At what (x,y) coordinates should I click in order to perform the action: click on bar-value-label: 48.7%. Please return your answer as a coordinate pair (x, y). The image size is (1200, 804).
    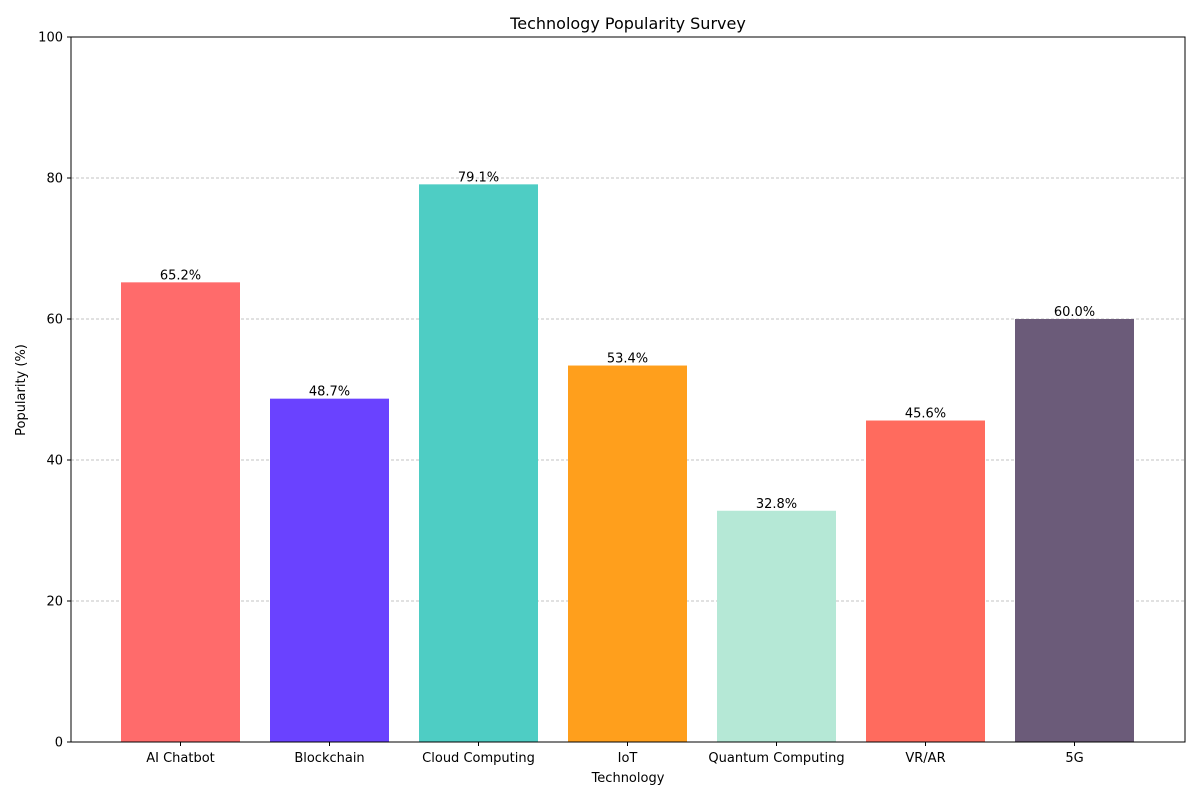
    Looking at the image, I should click on (329, 392).